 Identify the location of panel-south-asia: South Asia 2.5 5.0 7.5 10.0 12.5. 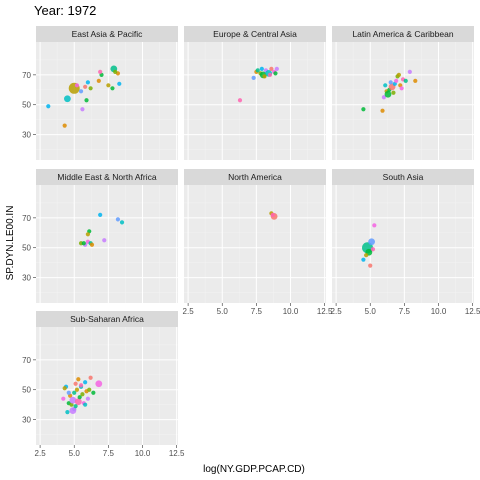
(405, 242).